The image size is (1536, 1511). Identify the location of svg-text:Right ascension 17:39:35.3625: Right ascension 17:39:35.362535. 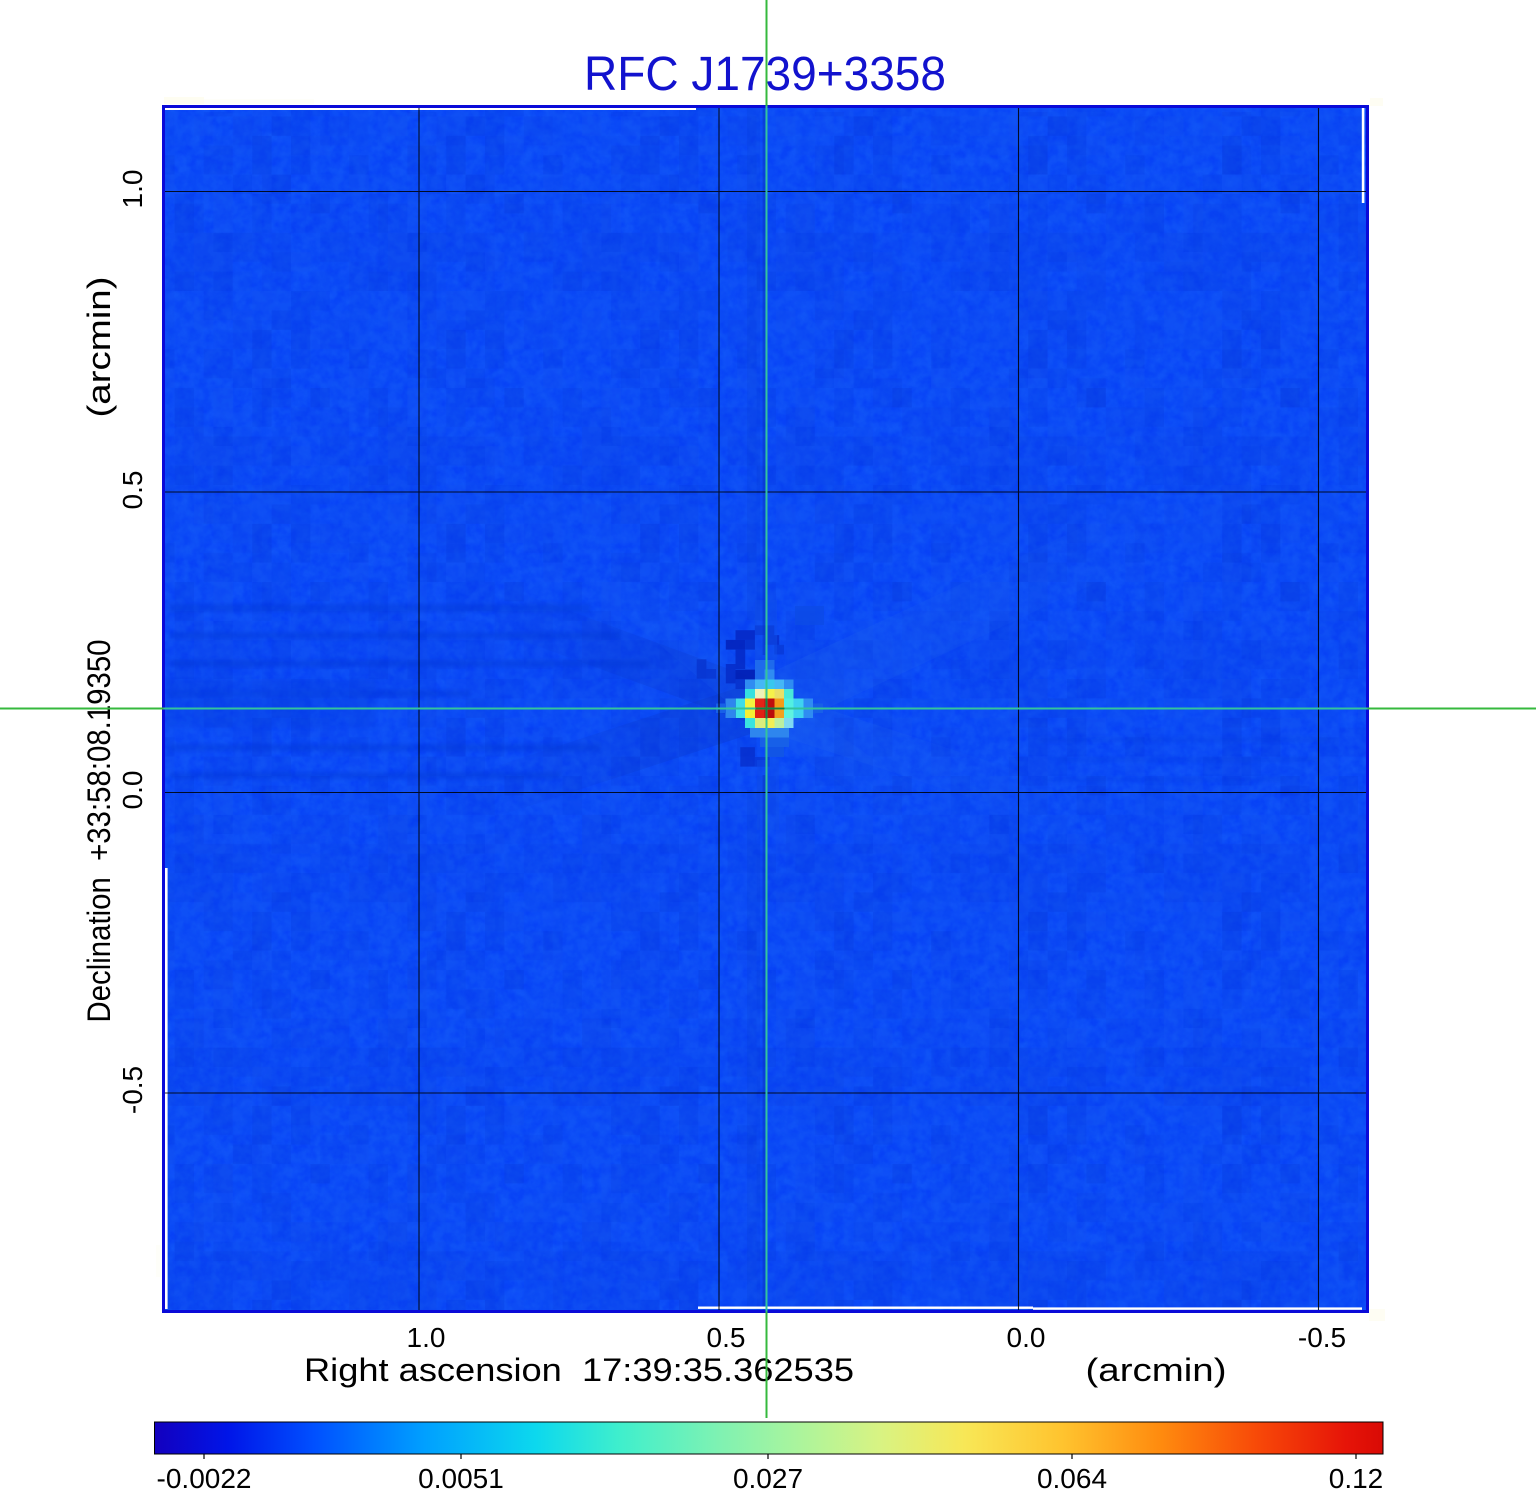
(579, 1370).